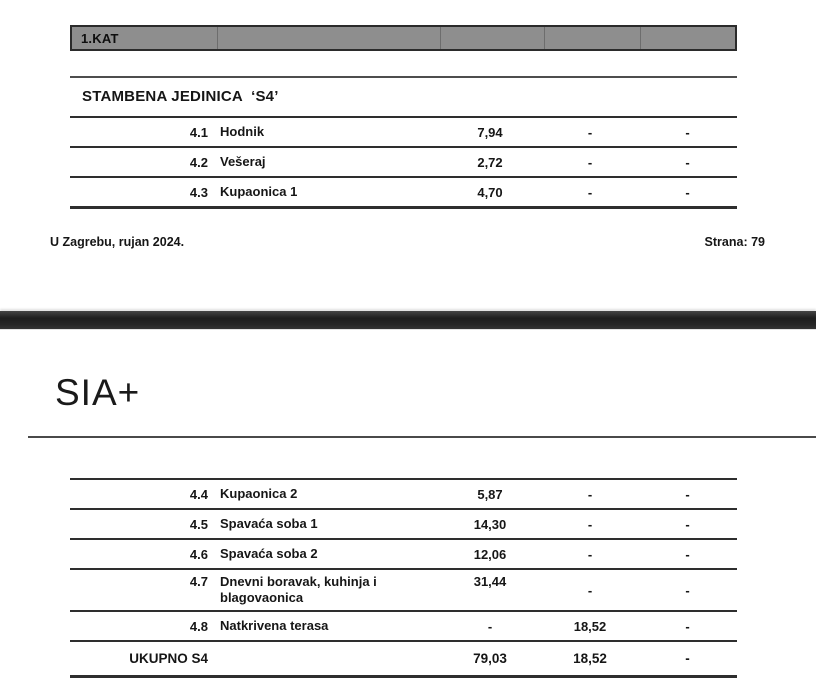 The height and width of the screenshot is (690, 816). I want to click on area-value: 2,72, so click(490, 162).